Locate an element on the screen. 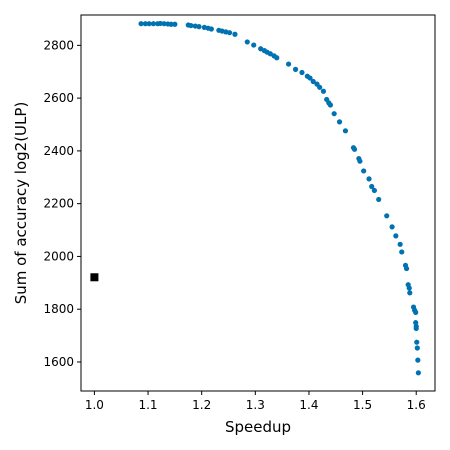 The image size is (450, 450). y-tick-label: 2400 is located at coordinates (58, 151).